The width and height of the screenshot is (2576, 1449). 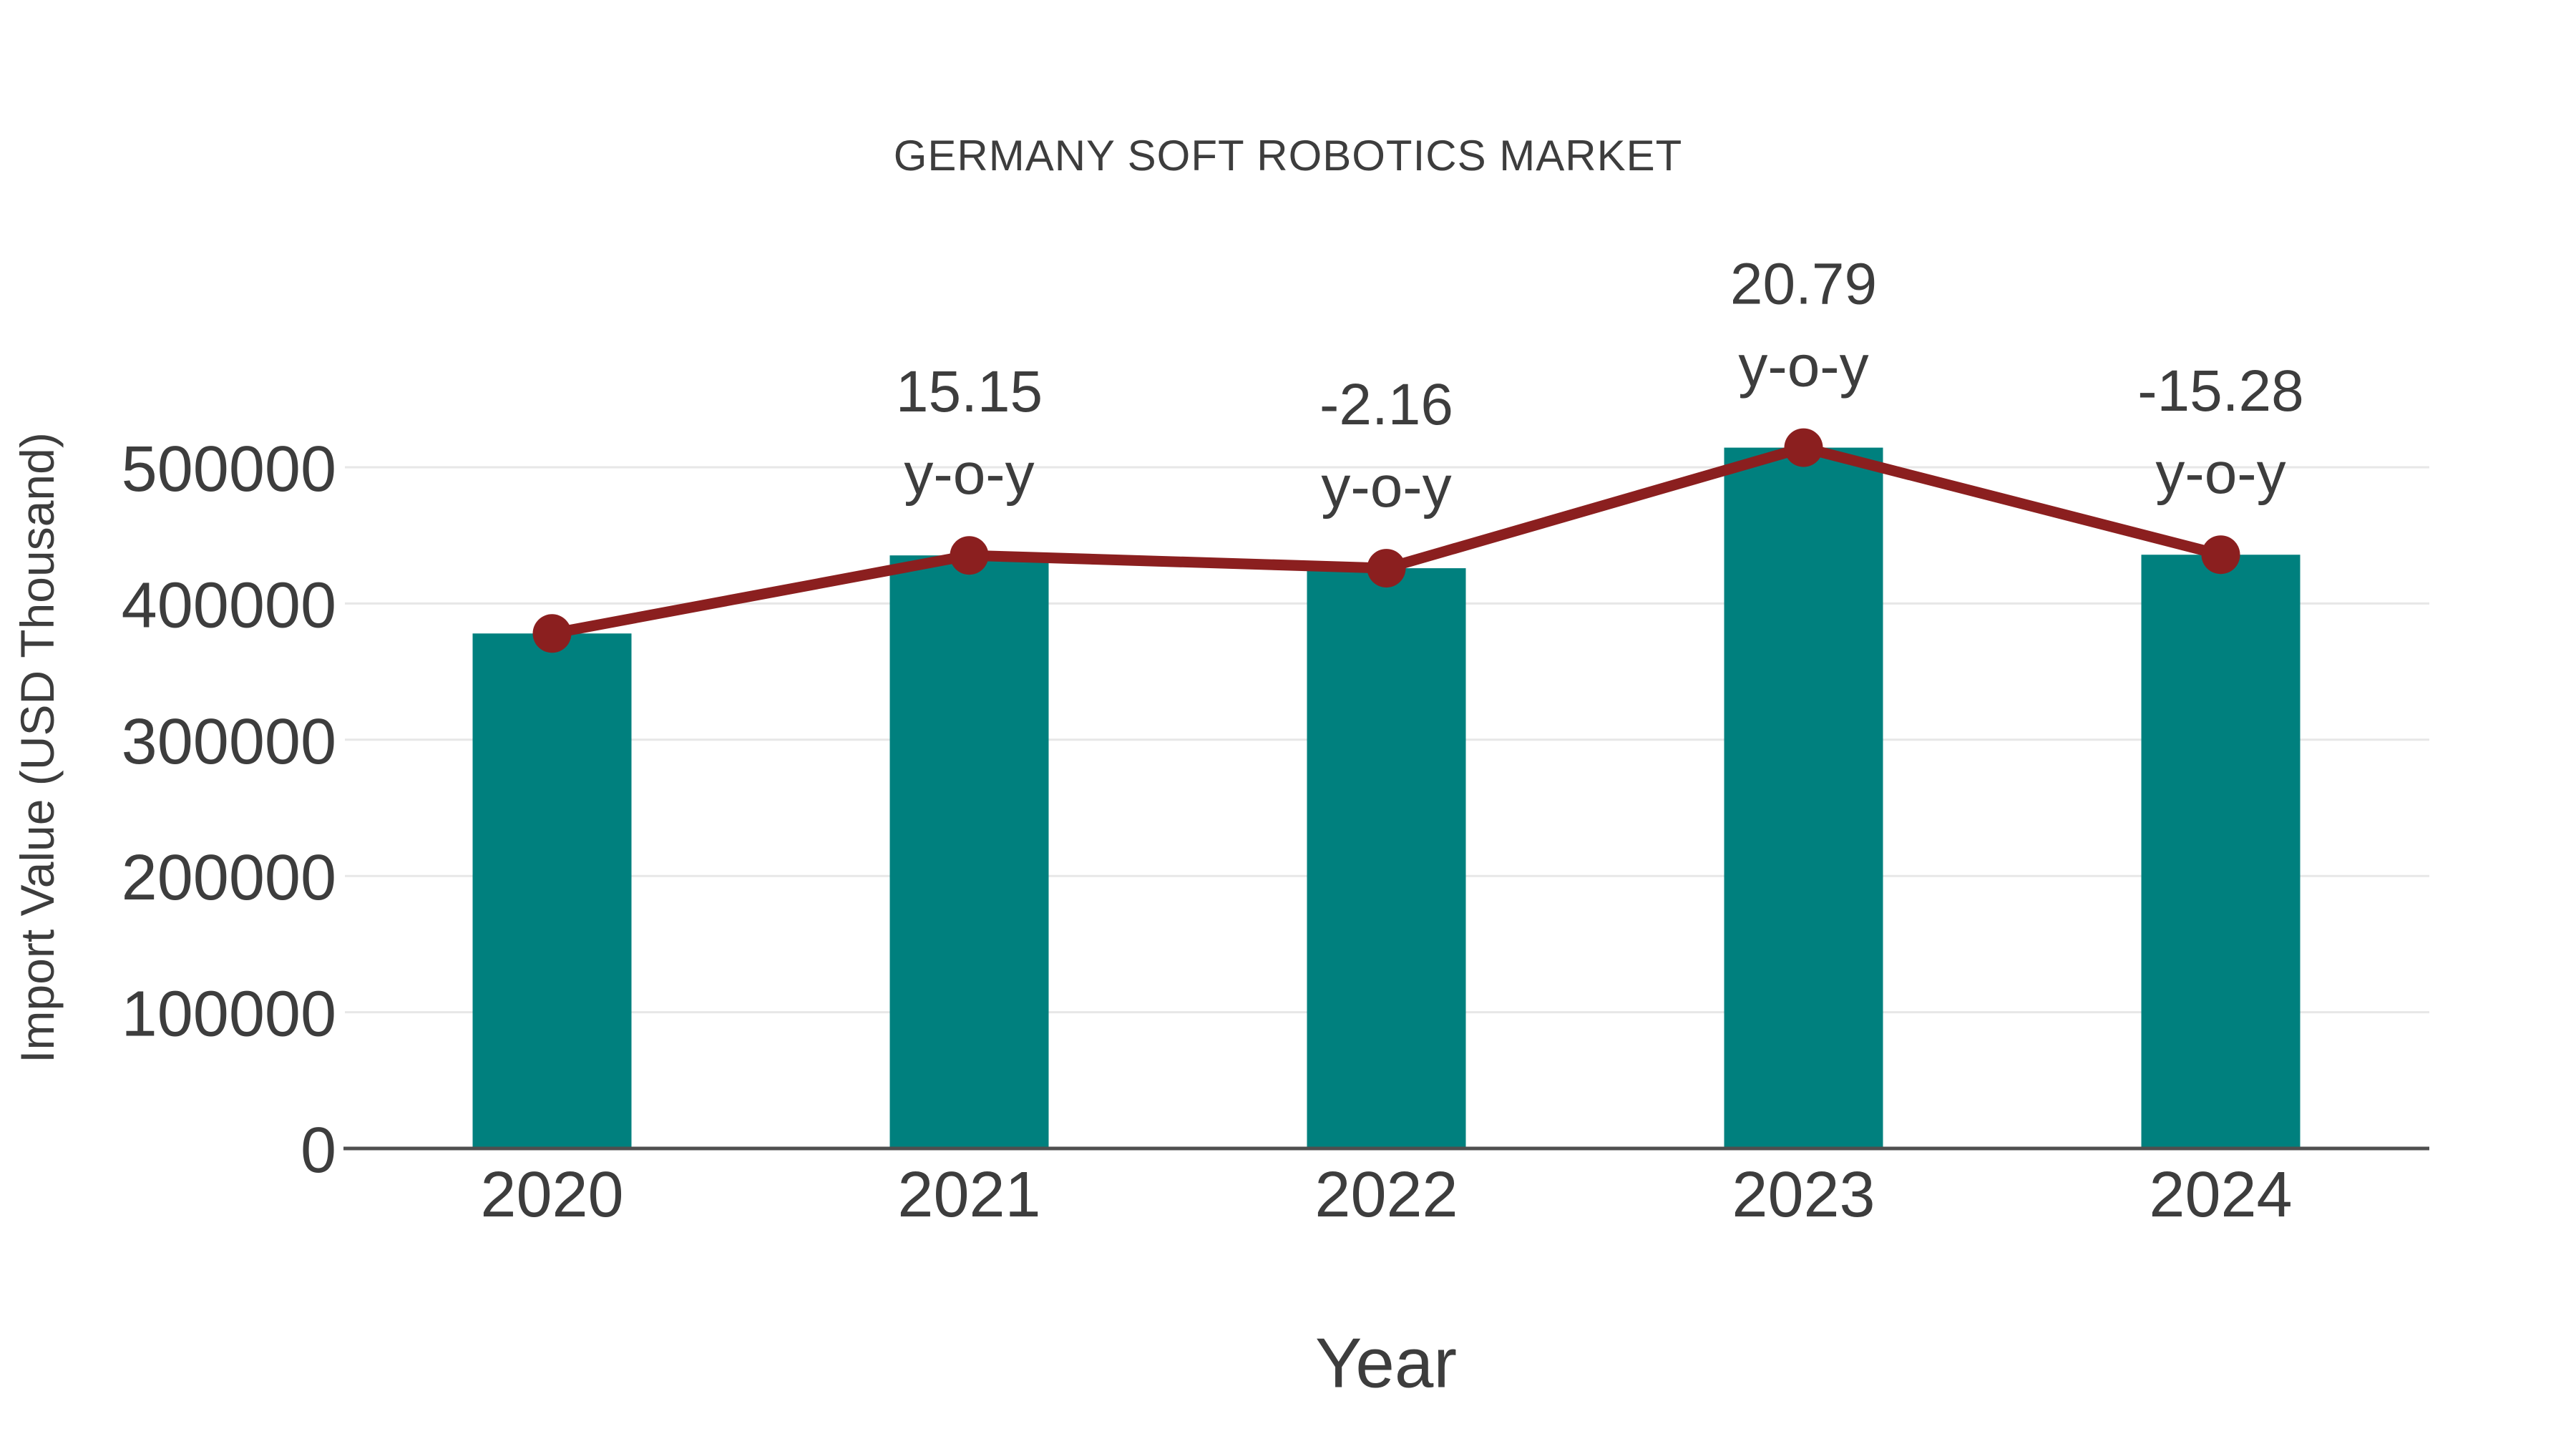 I want to click on chart-title: GERMANY SOFT ROBOTICS MARKET, so click(x=1288, y=156).